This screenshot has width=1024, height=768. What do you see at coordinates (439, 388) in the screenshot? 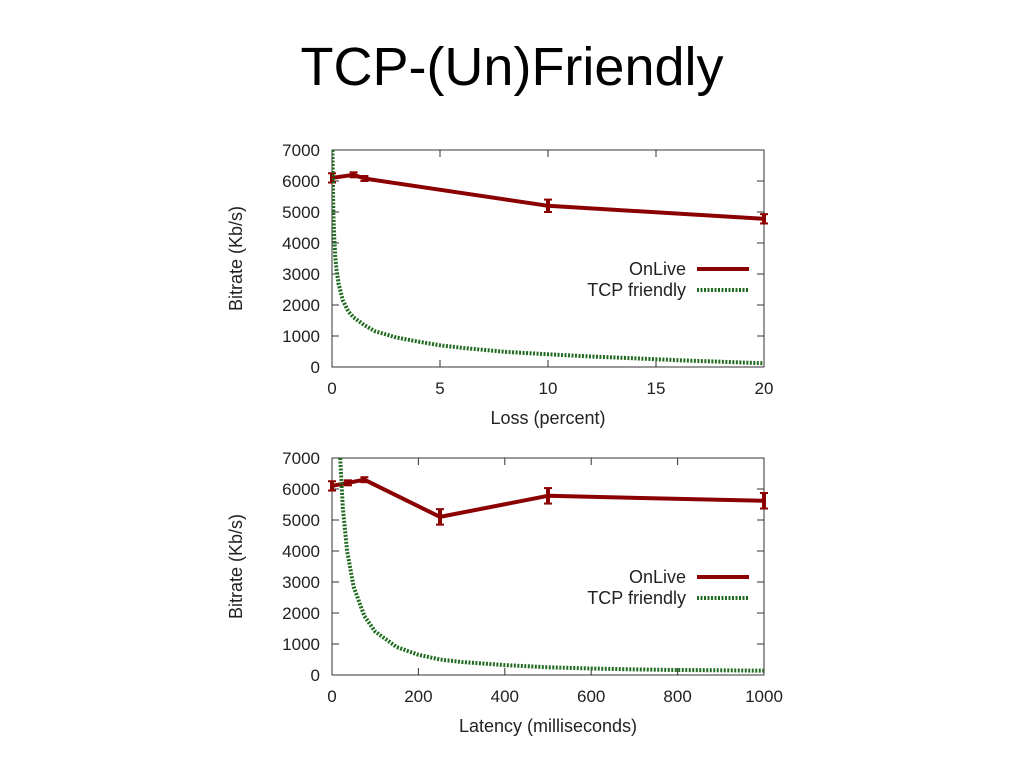
I see `x-tick-label: 5` at bounding box center [439, 388].